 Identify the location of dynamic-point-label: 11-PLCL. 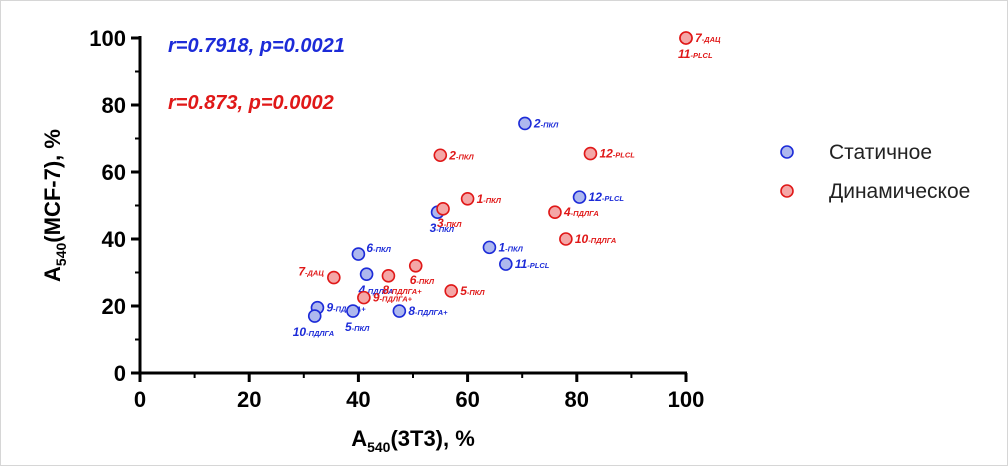
(695, 54).